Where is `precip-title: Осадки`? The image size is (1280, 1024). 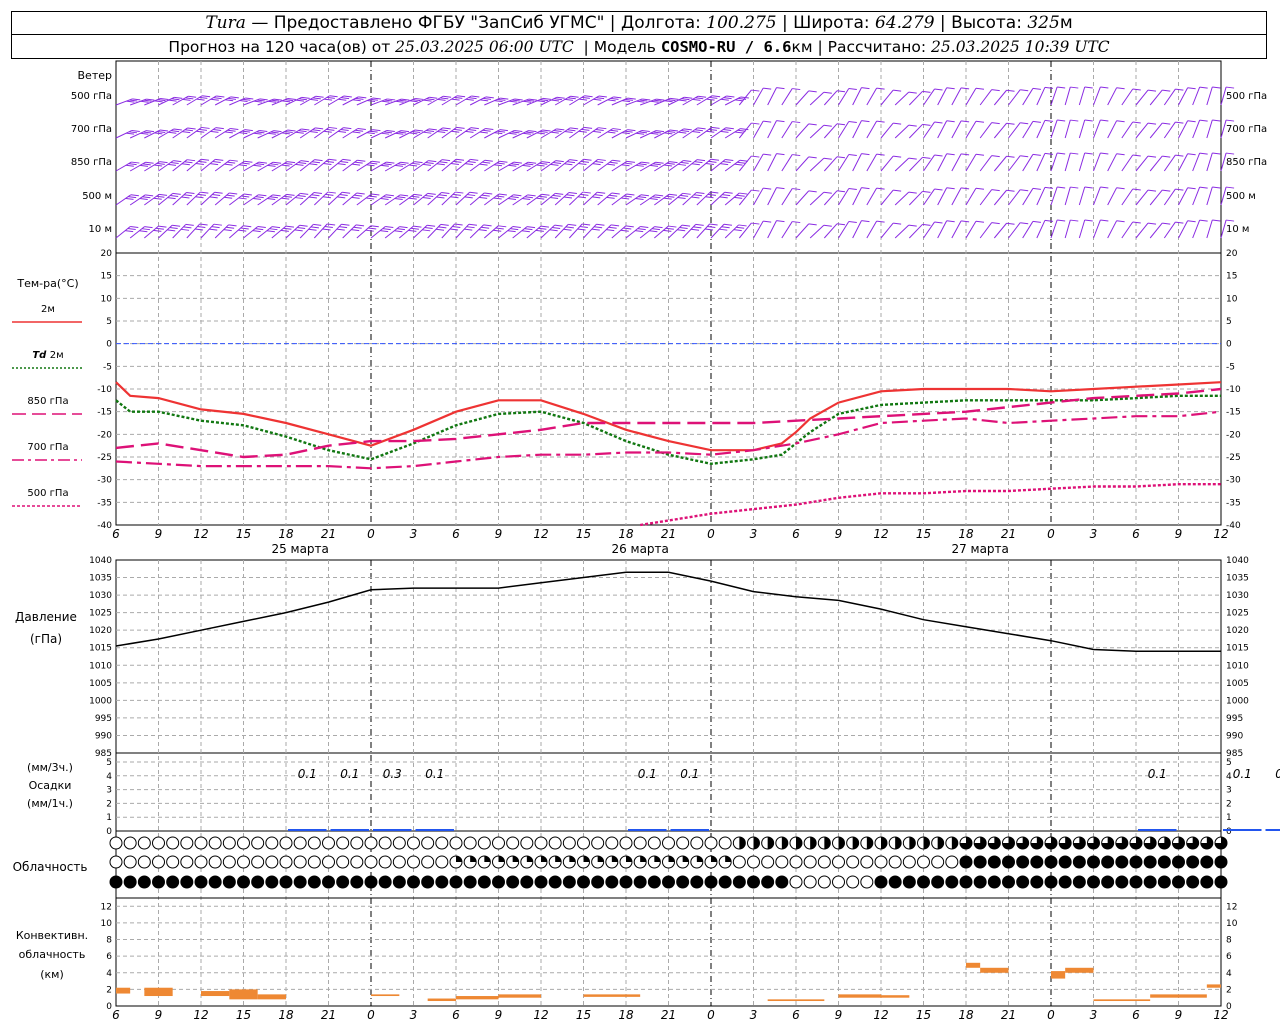
precip-title: Осадки is located at coordinates (50, 785).